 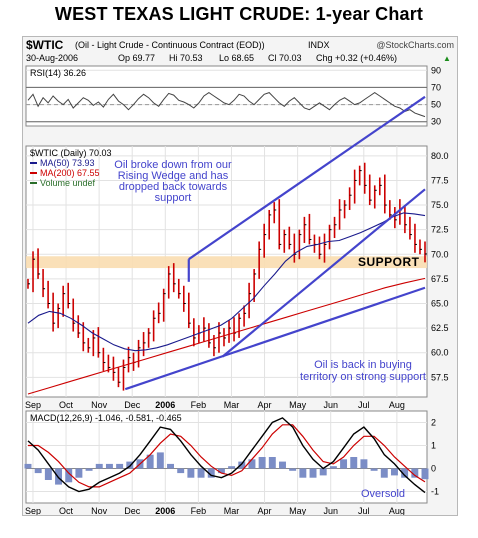 I want to click on quote-close: Cl 70.03, so click(x=285, y=58).